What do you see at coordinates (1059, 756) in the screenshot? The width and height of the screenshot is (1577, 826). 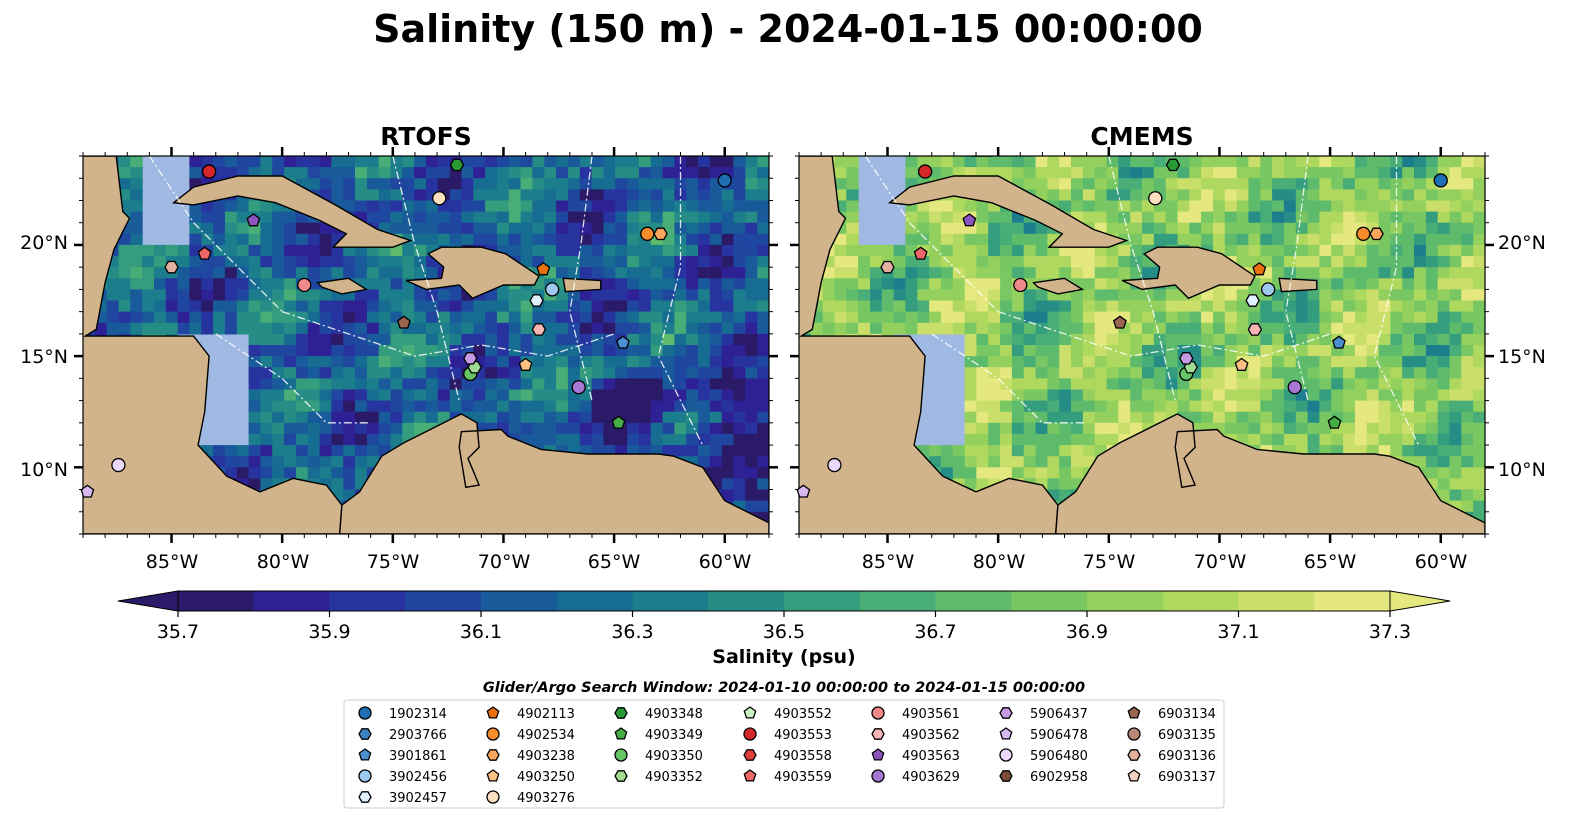 I see `legend-label: 5906480` at bounding box center [1059, 756].